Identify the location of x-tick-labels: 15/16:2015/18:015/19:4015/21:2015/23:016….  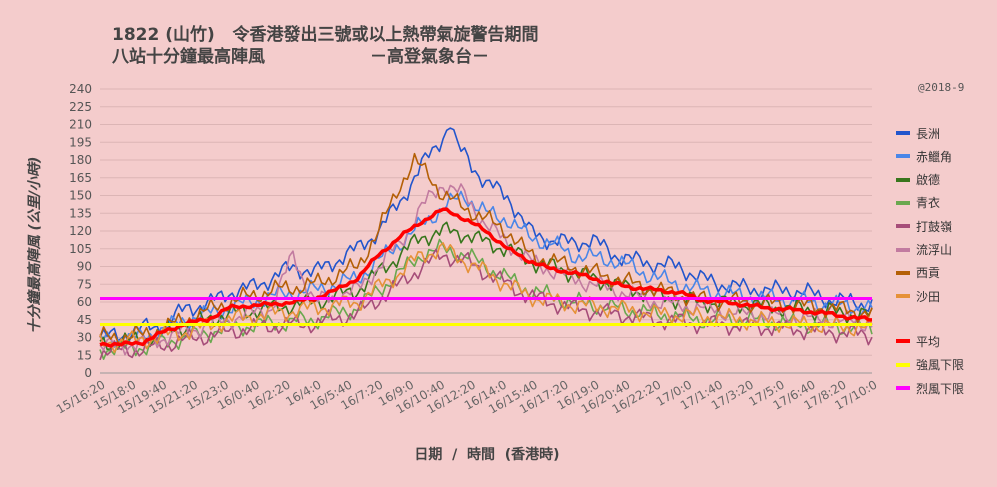
(467, 396).